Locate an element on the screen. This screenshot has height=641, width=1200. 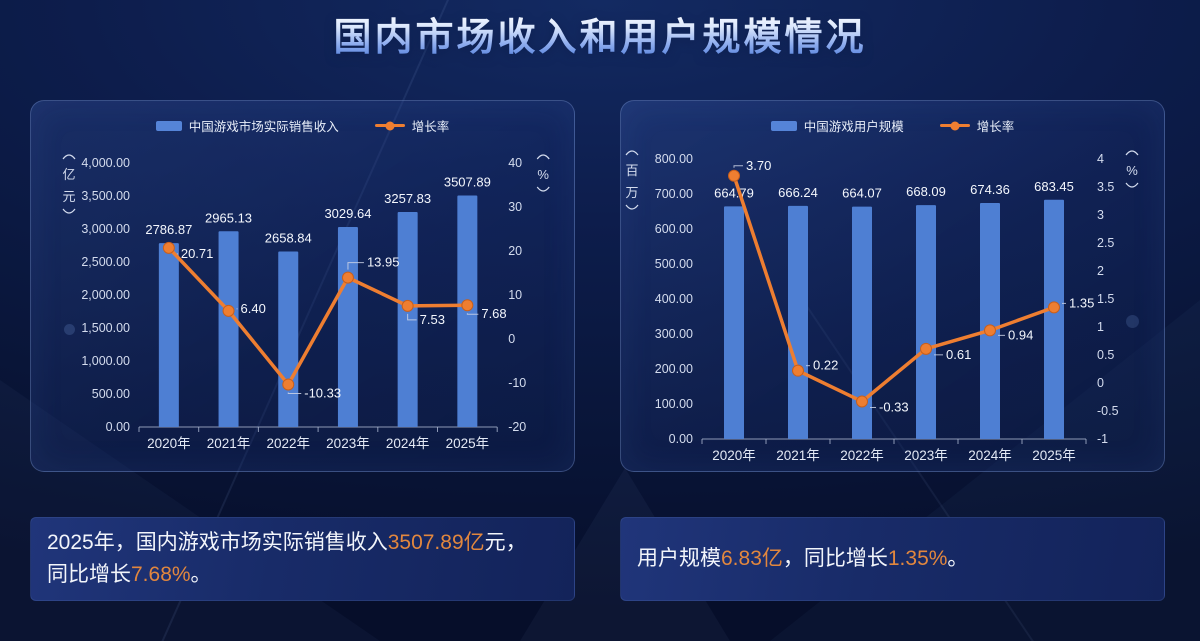
revenue-chart-legend: 中国游戏市场实际销售收入 增长率 is located at coordinates (302, 125).